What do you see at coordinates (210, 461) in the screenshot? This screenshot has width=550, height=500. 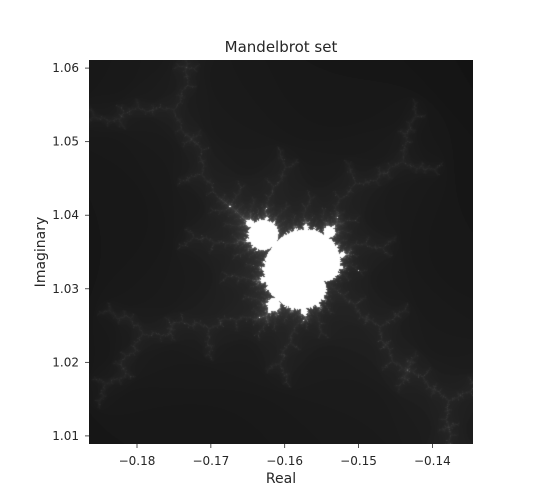 I see `x-tick-label: −0.17` at bounding box center [210, 461].